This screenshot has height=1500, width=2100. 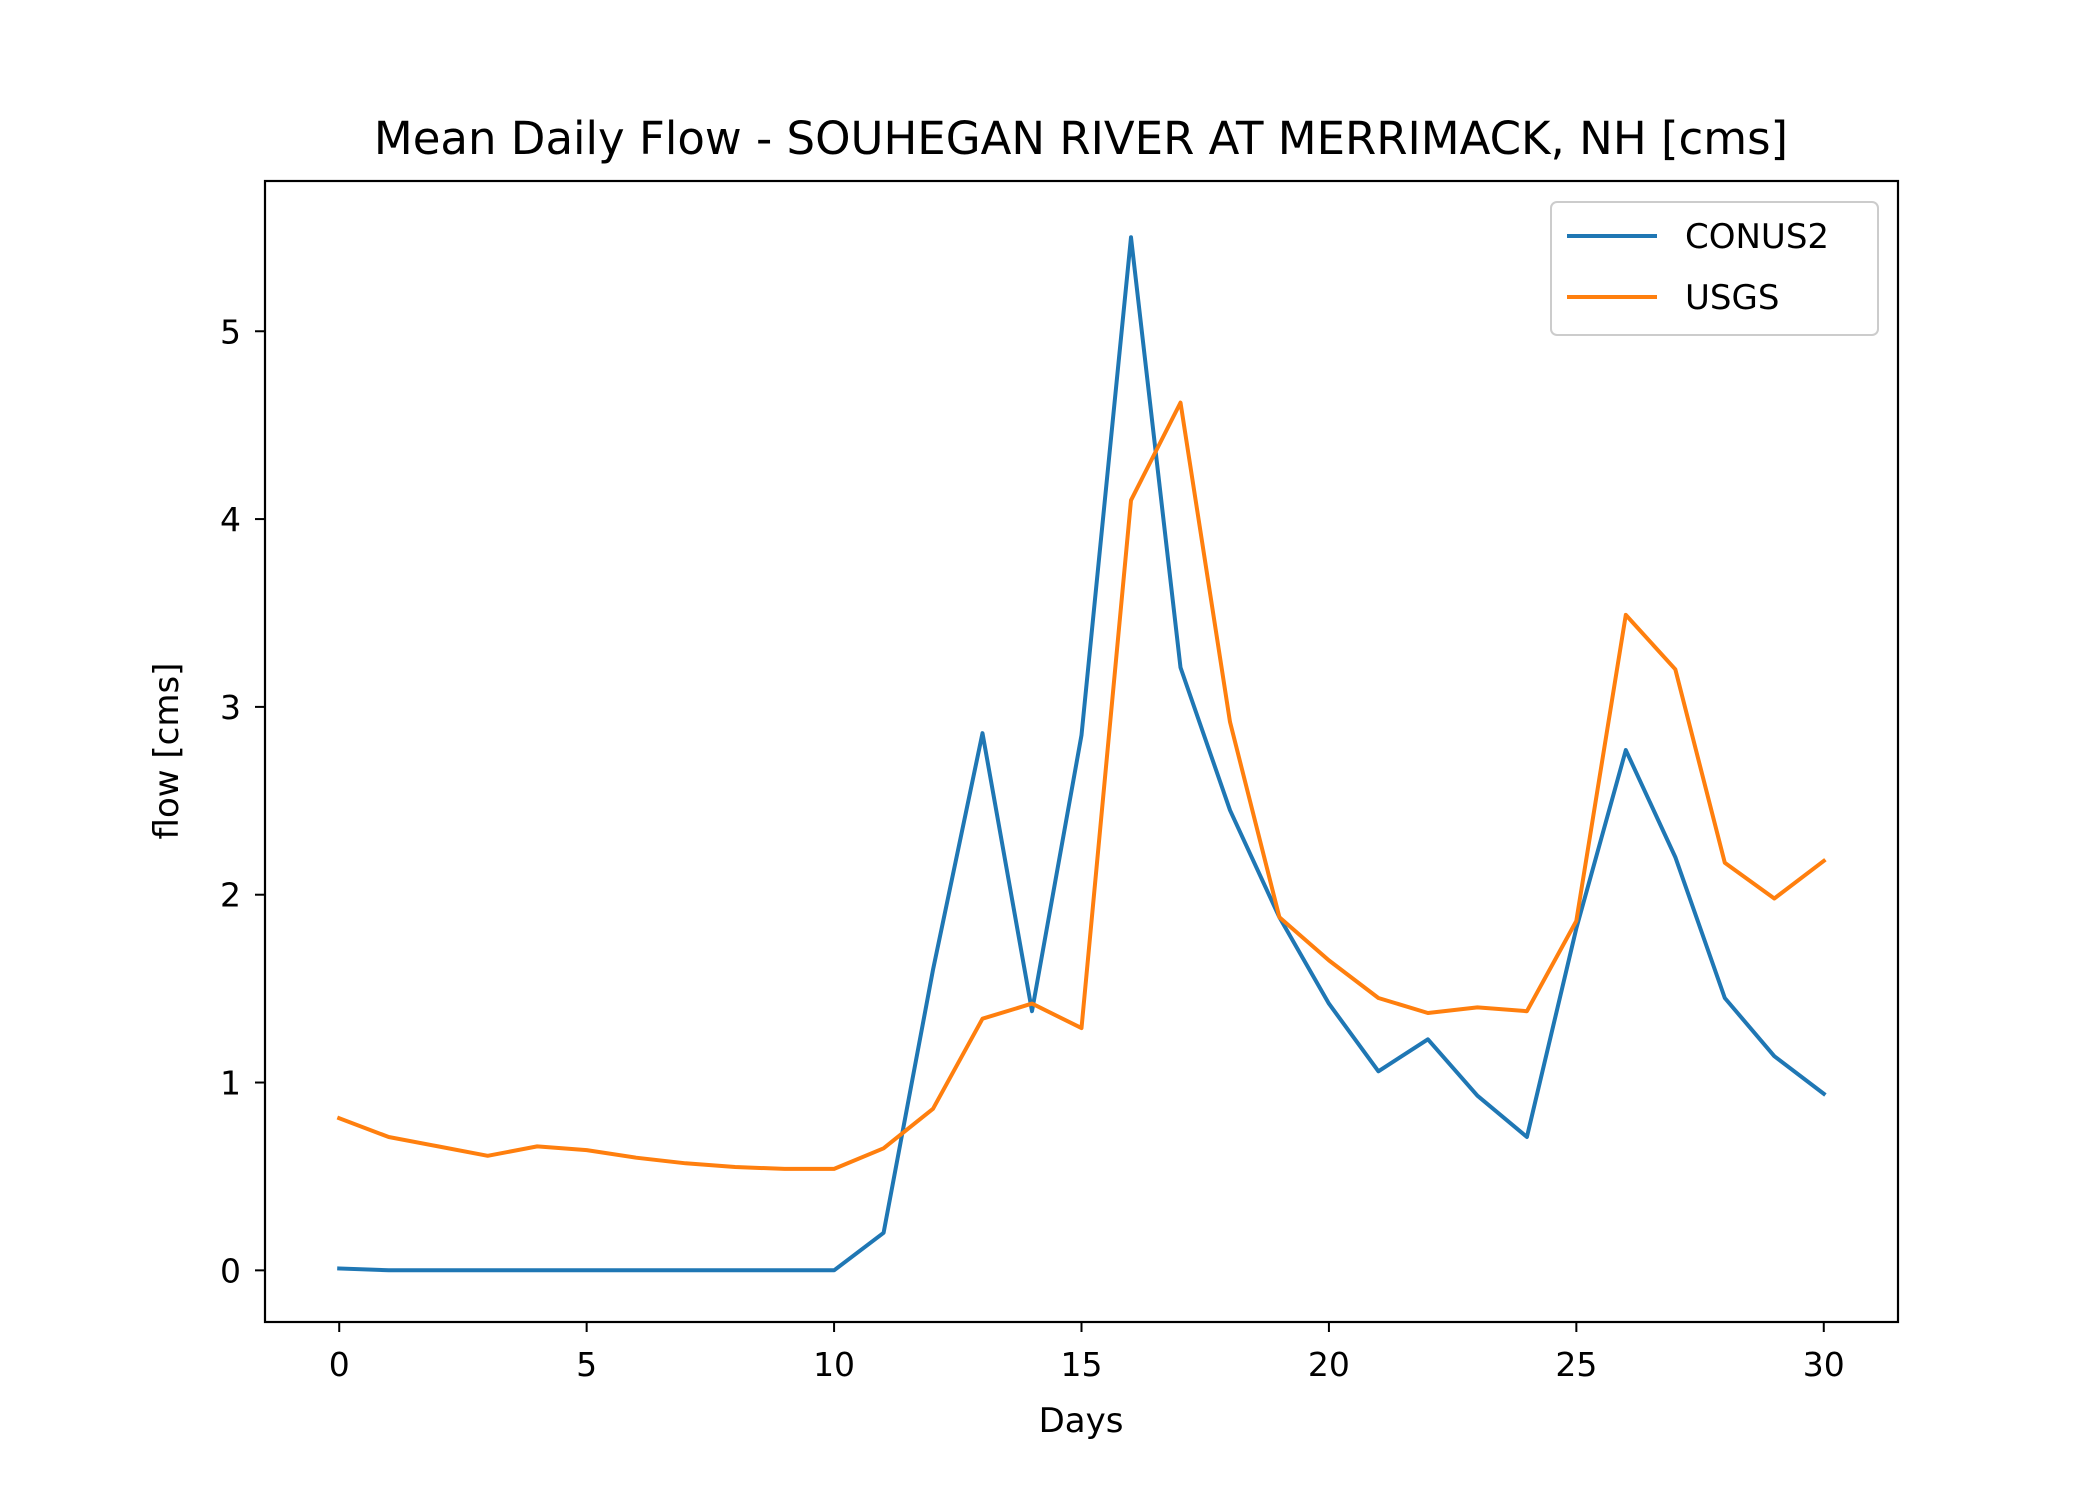 I want to click on x-tick-label: 20, so click(x=1329, y=1364).